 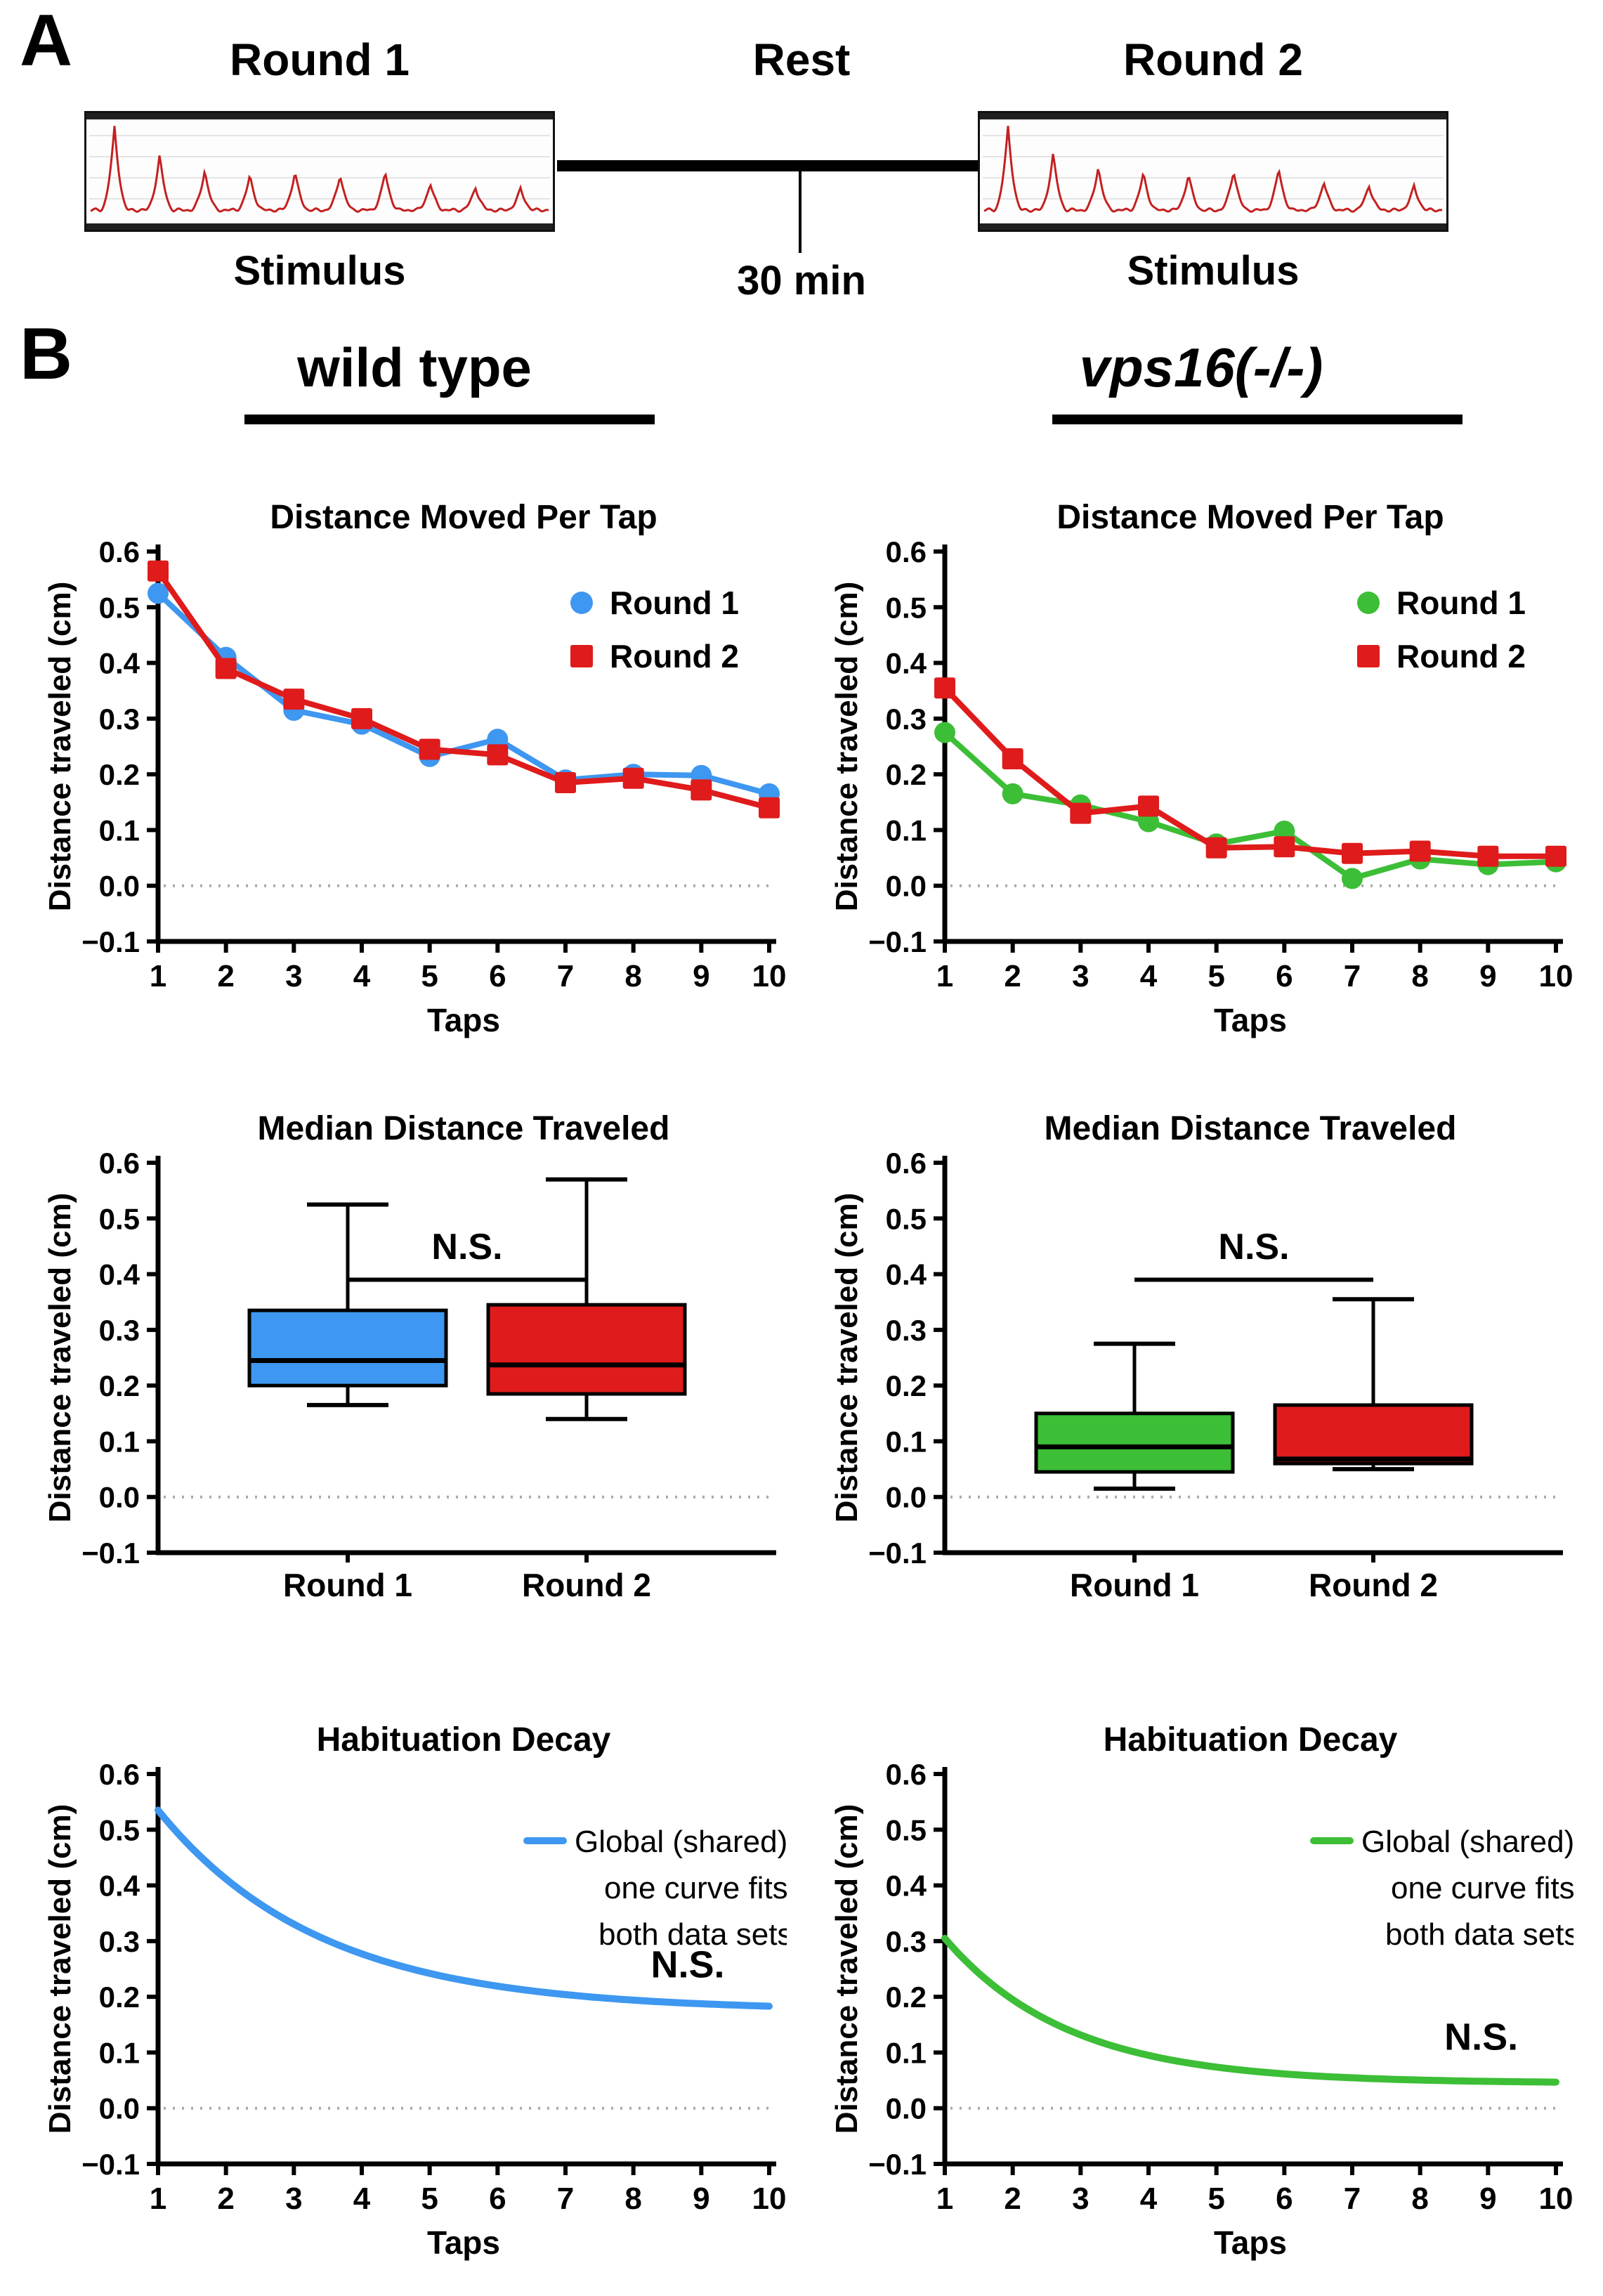 I want to click on y-tick-label: 0.0, so click(x=120, y=2108).